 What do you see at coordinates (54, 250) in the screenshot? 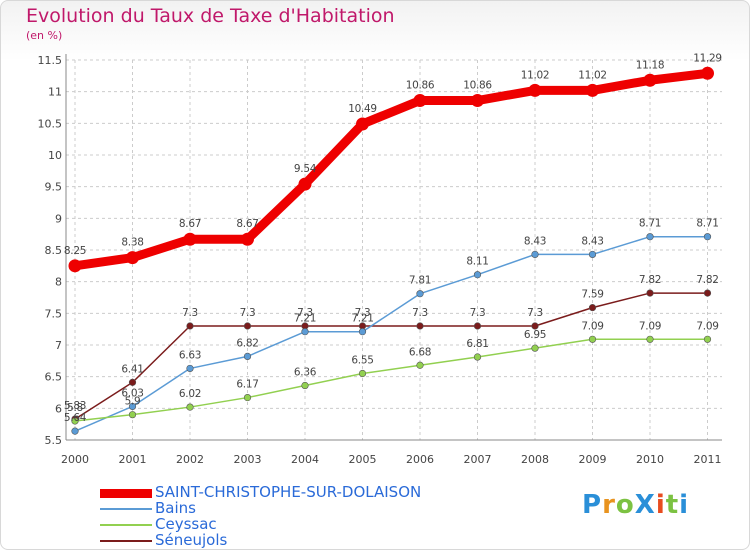
I see `y-tick-label: 8.5` at bounding box center [54, 250].